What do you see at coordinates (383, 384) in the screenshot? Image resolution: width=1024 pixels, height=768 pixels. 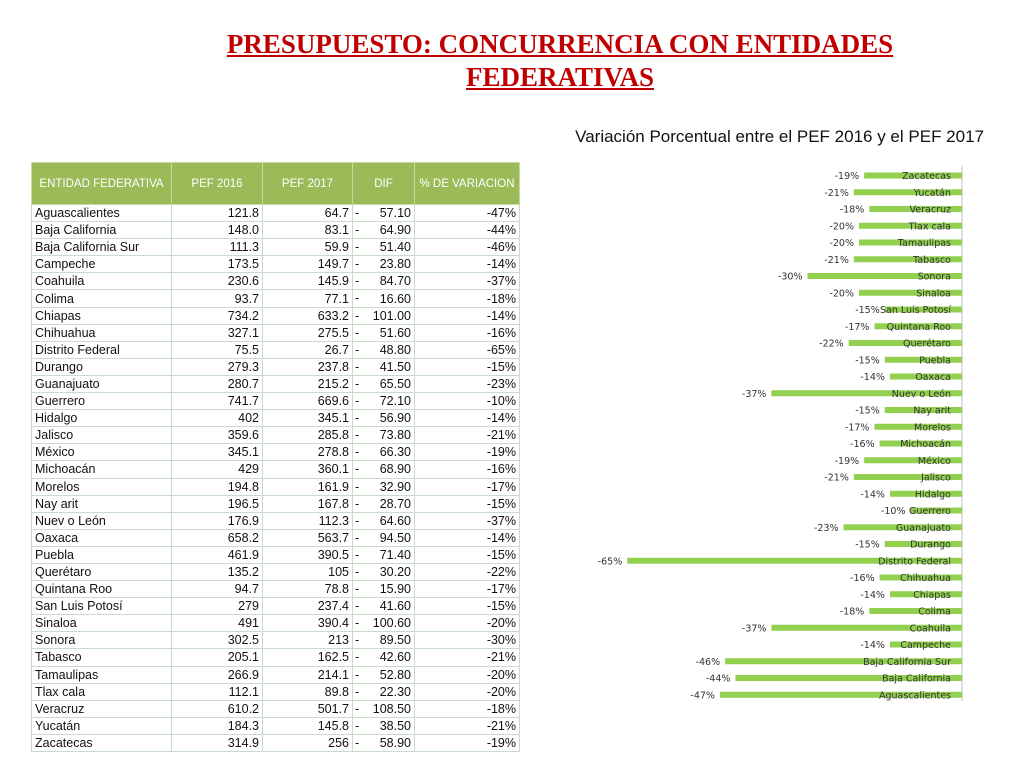 I see `cell-dif: - 65.50` at bounding box center [383, 384].